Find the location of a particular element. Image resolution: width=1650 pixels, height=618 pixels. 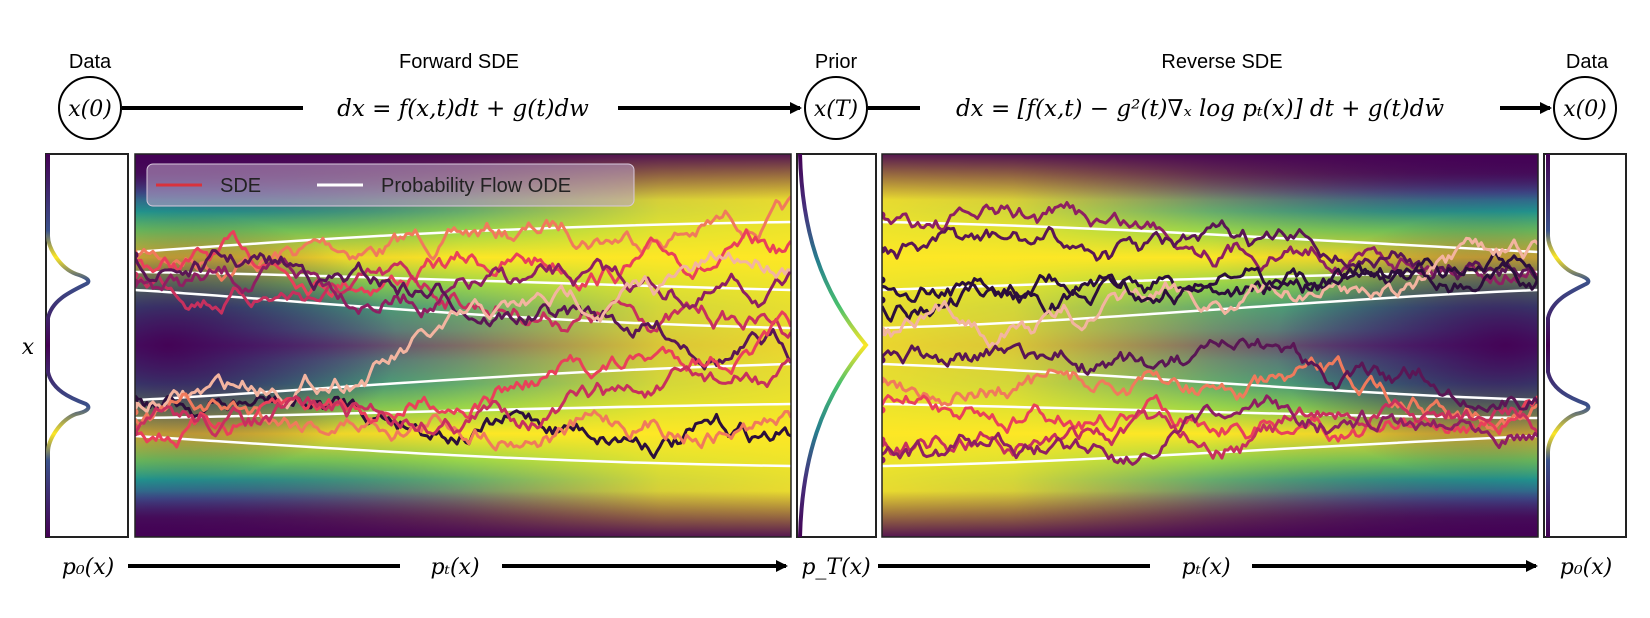

density-curve-prior is located at coordinates (833, 345).